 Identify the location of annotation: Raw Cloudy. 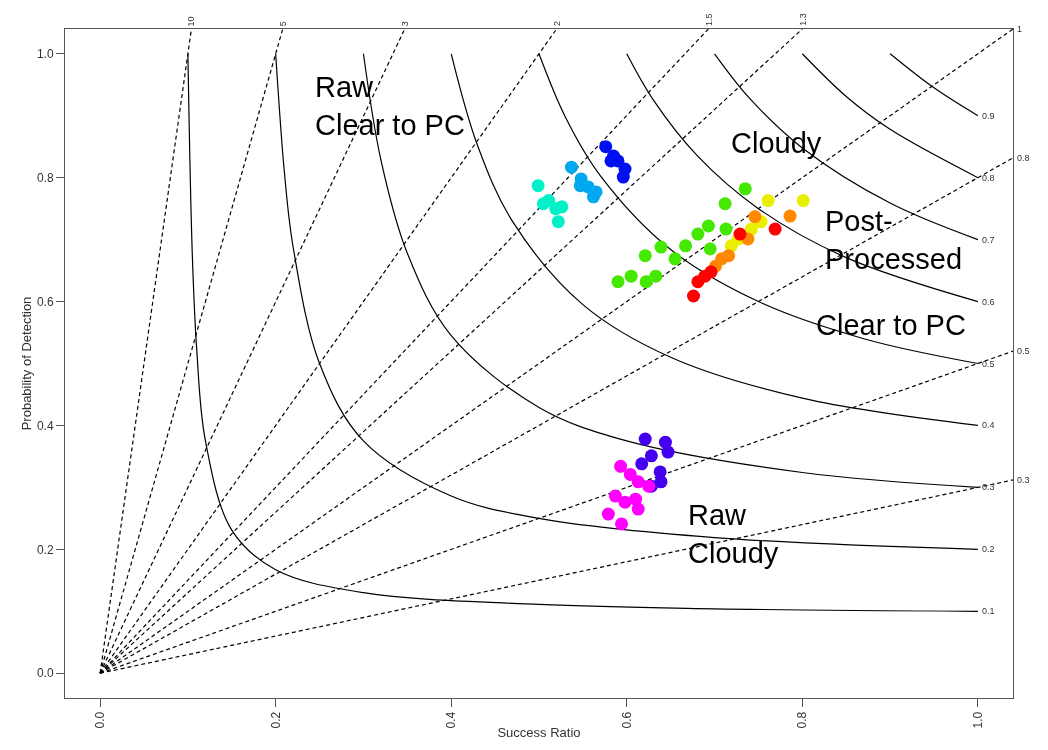
(733, 534).